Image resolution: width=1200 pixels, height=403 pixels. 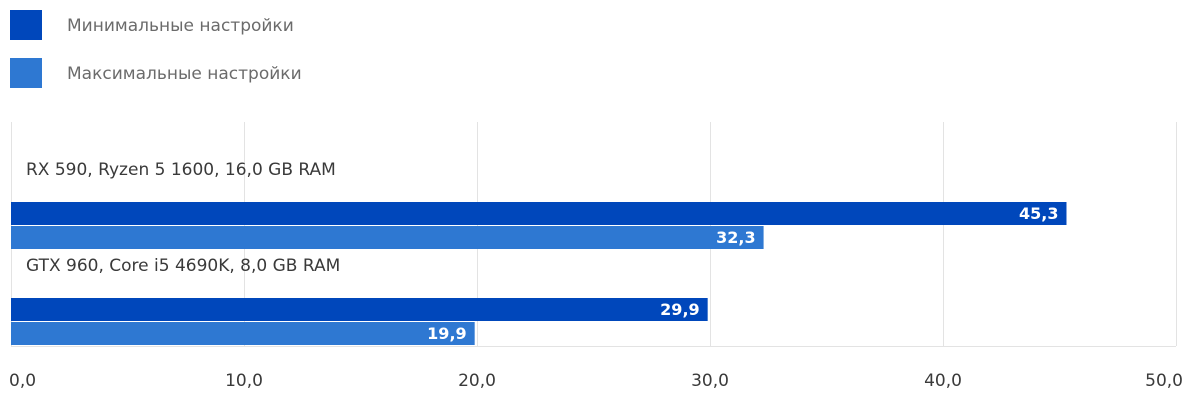 I want to click on value-label-2-series-1: 29,9, so click(x=679, y=309).